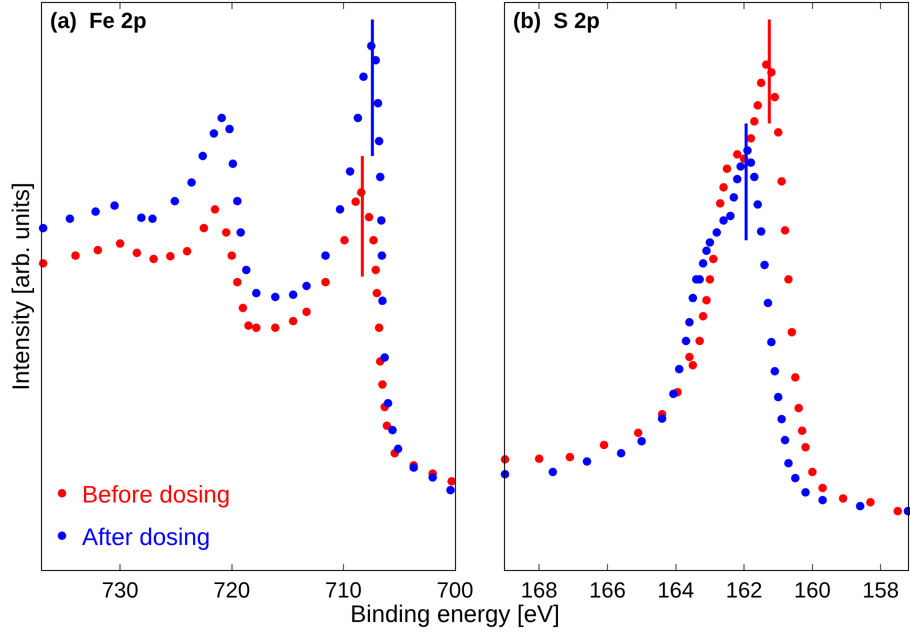 The width and height of the screenshot is (910, 635). Describe the element at coordinates (455, 590) in the screenshot. I see `x-tick-label: 700` at that location.